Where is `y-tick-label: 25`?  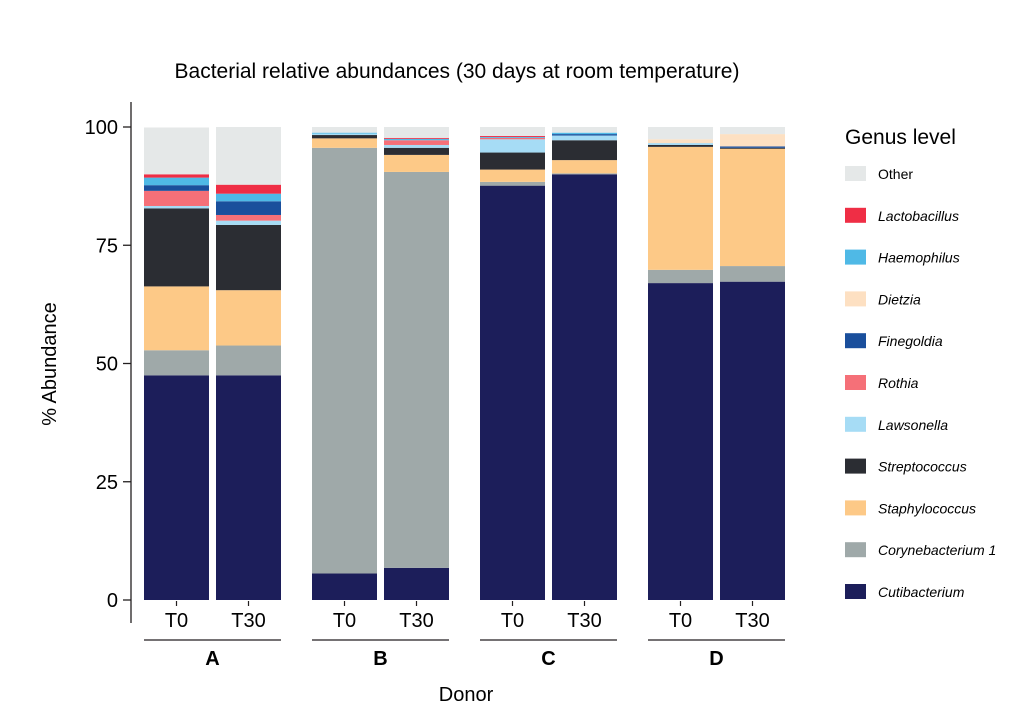
y-tick-label: 25 is located at coordinates (107, 483).